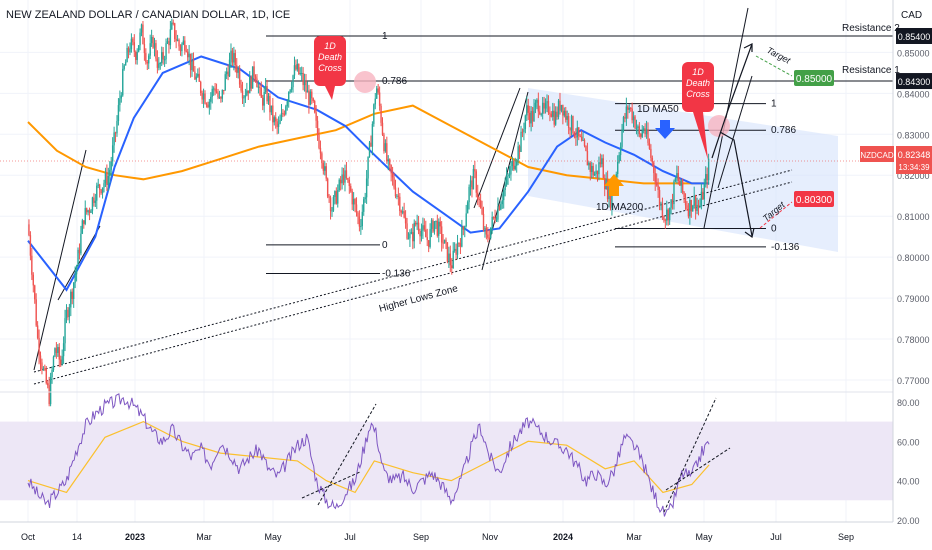 This screenshot has height=550, width=932. Describe the element at coordinates (748, 47) in the screenshot. I see `upside-arrowhead` at that location.